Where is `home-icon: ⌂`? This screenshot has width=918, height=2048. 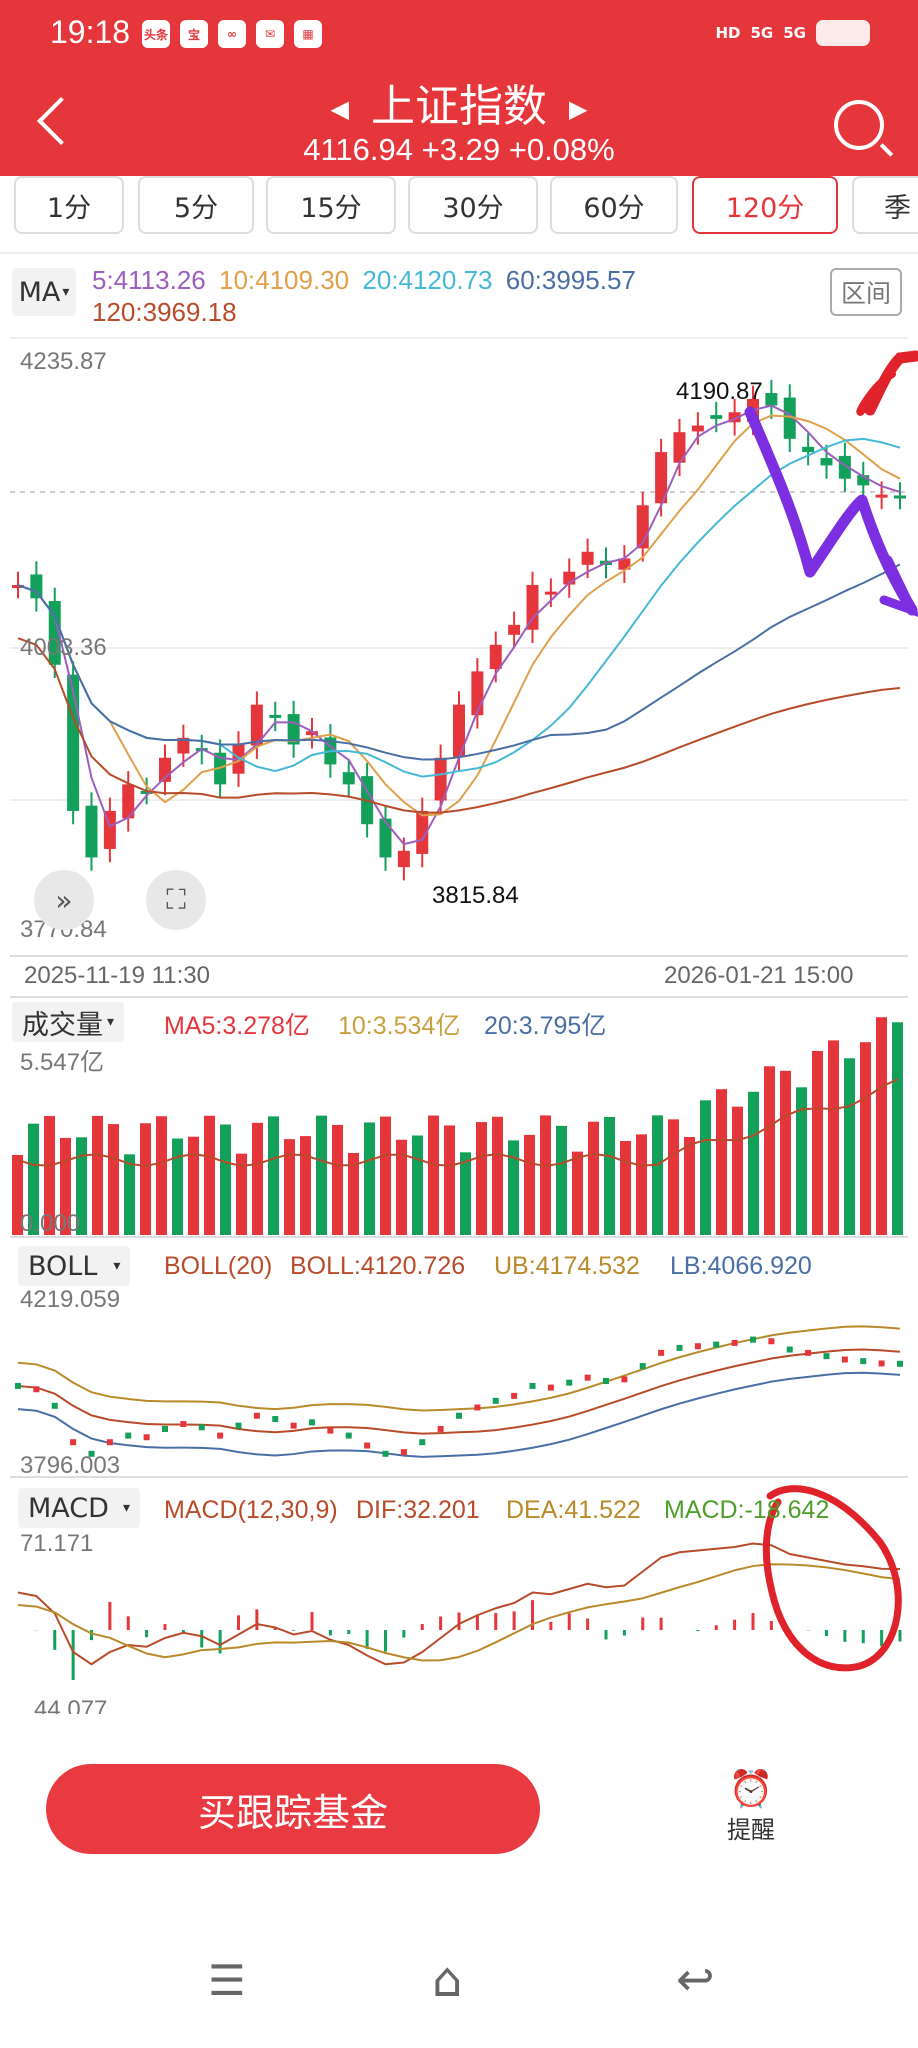 home-icon: ⌂ is located at coordinates (447, 1980).